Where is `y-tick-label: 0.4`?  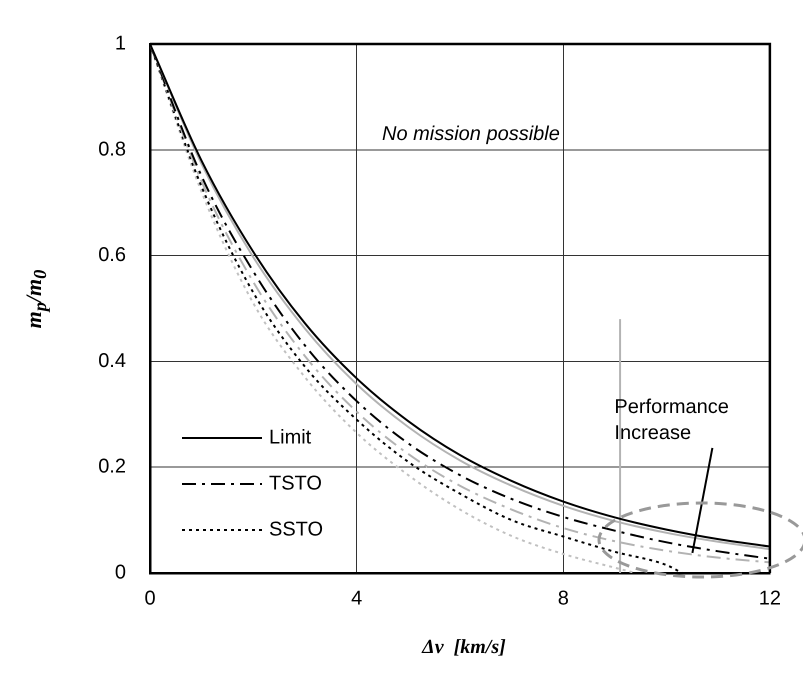
y-tick-label: 0.4 is located at coordinates (112, 361).